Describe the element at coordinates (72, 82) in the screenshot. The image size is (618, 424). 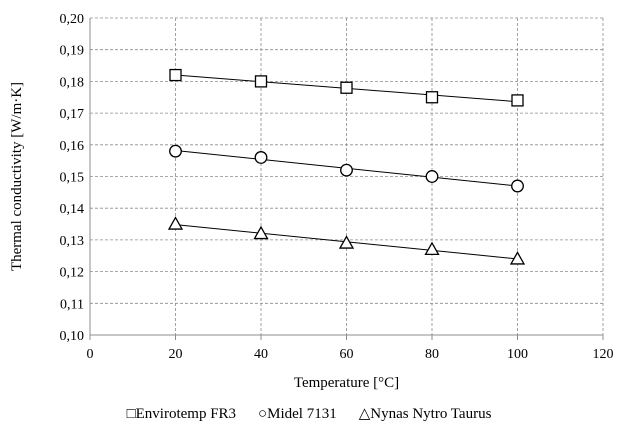
I see `y-tick-label: 0,18` at that location.